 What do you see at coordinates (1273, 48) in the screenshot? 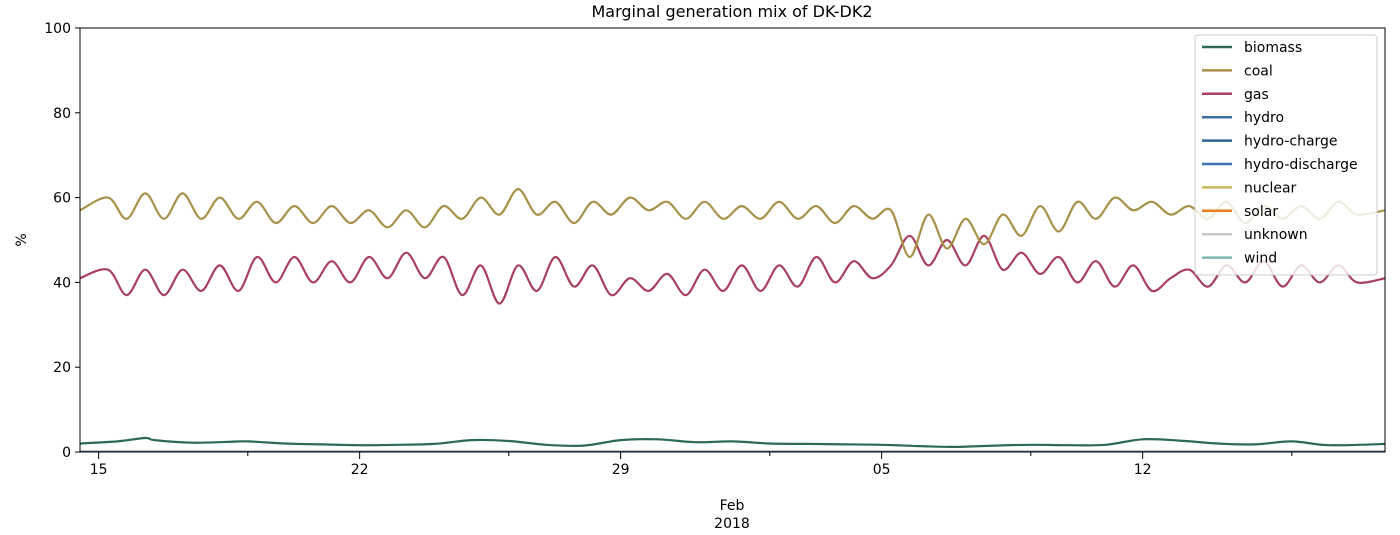
I see `legend-label-biomass: biomass` at bounding box center [1273, 48].